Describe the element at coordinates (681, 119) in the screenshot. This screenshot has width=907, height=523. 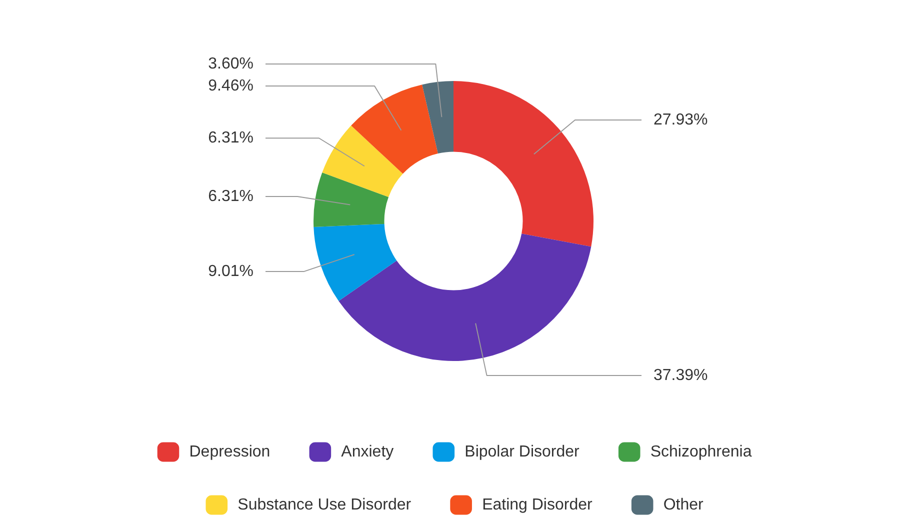
I see `data-label: 27.93%` at that location.